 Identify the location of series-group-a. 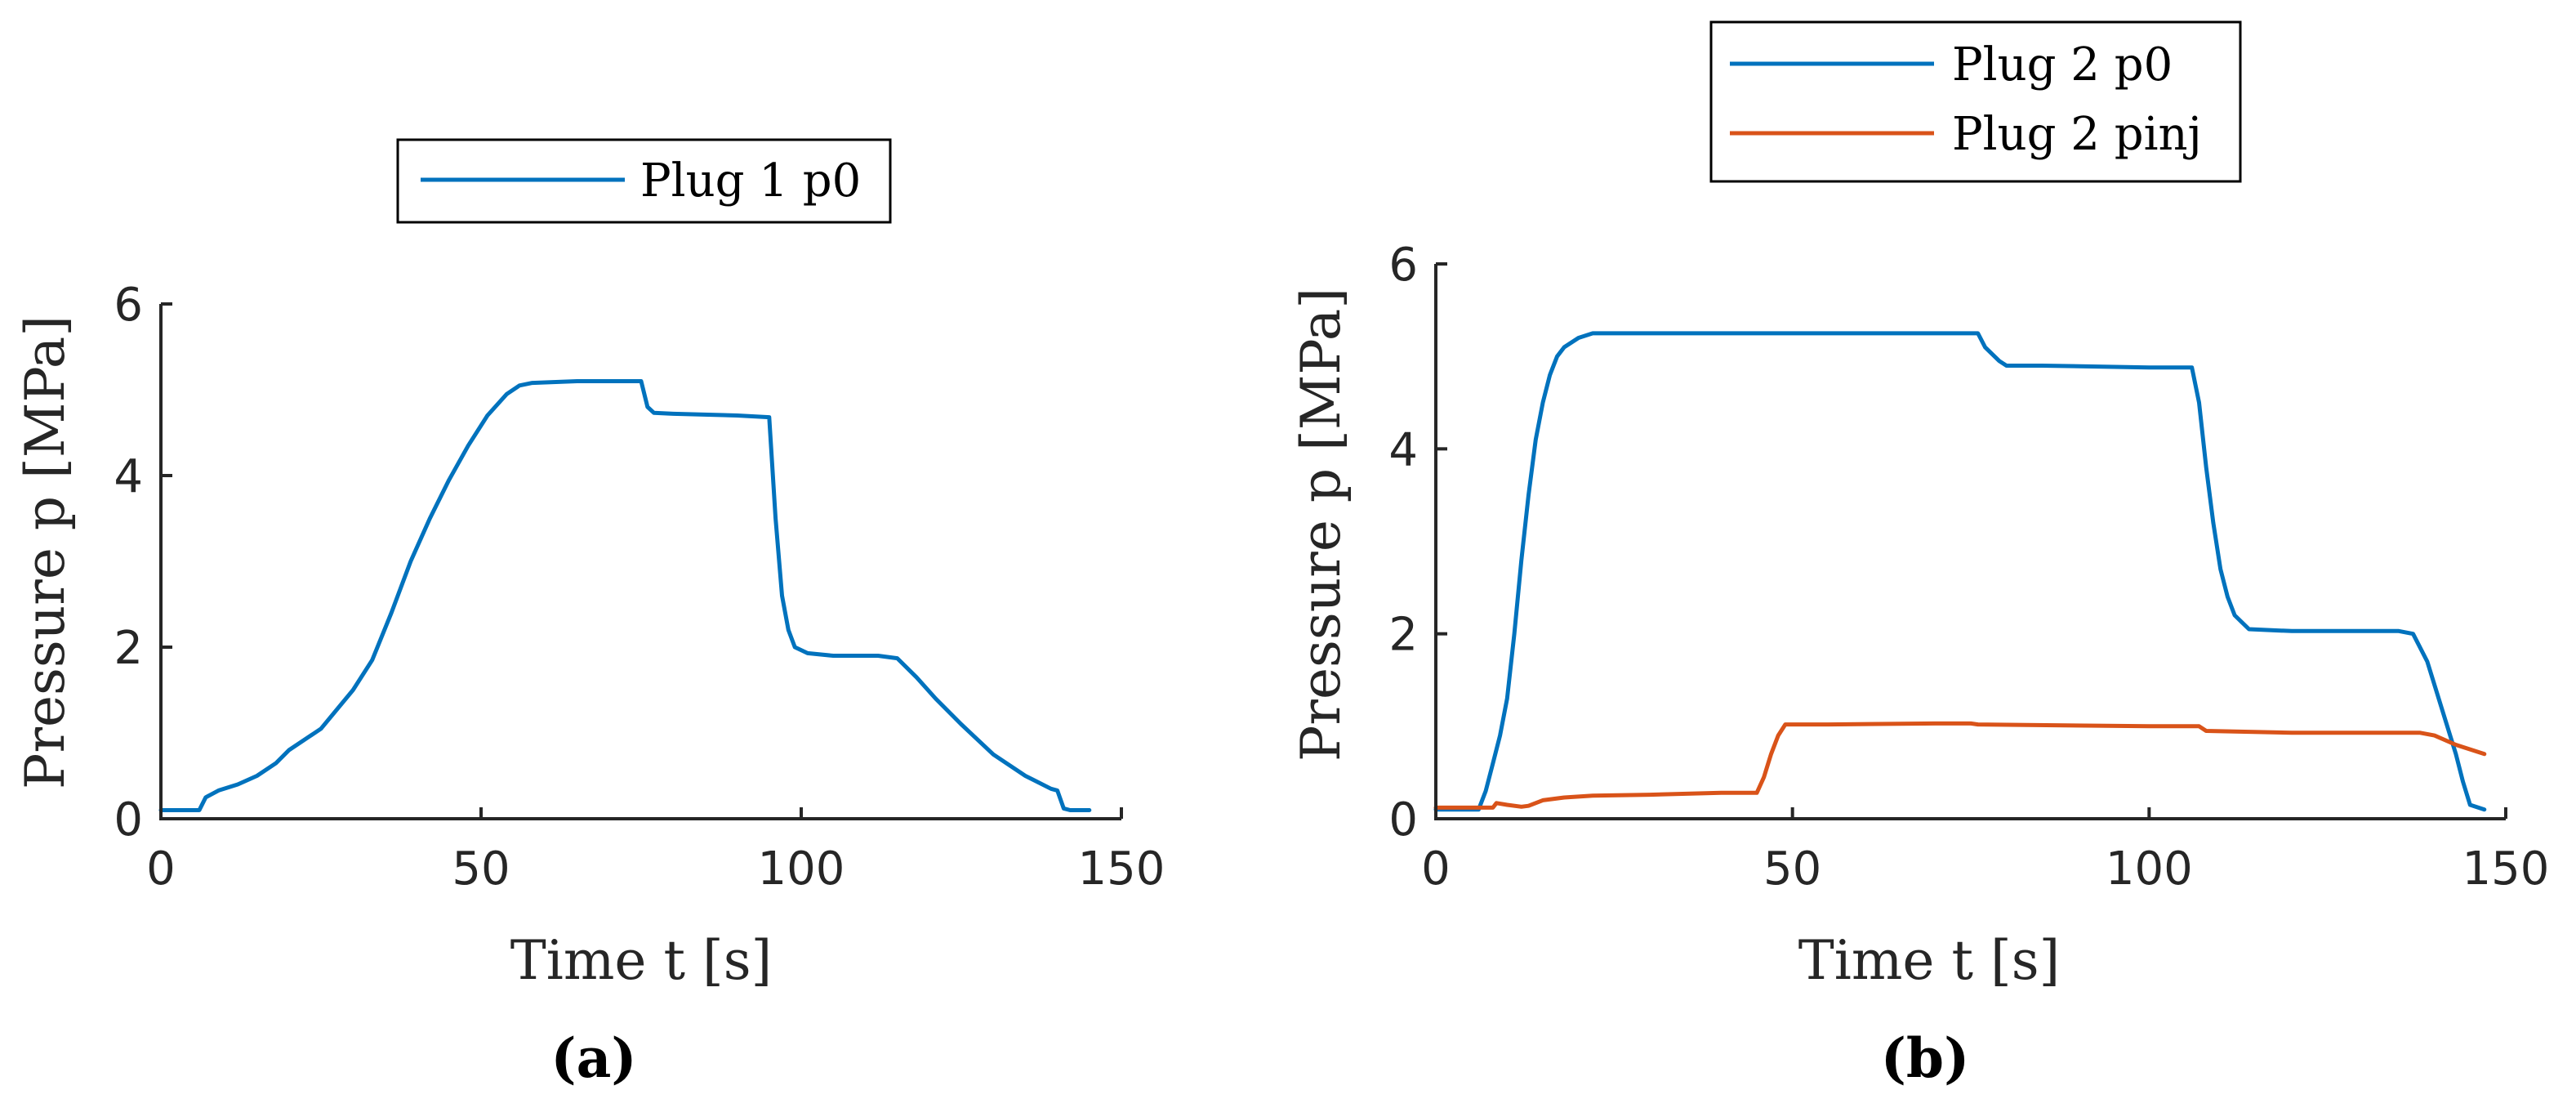
(625, 595).